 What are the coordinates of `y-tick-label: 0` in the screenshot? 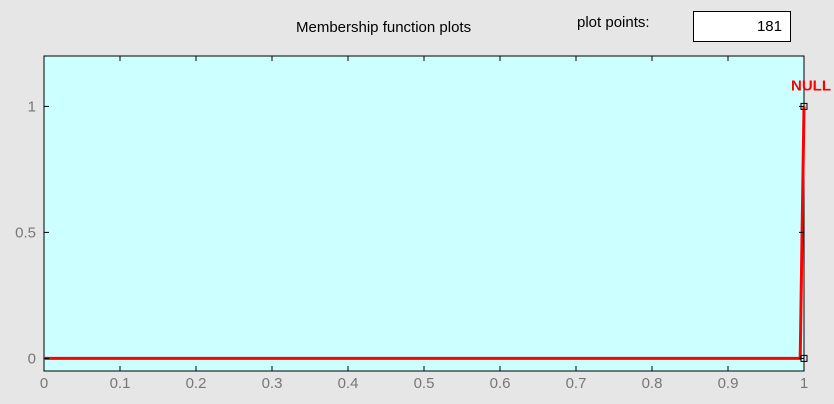 It's located at (32, 358).